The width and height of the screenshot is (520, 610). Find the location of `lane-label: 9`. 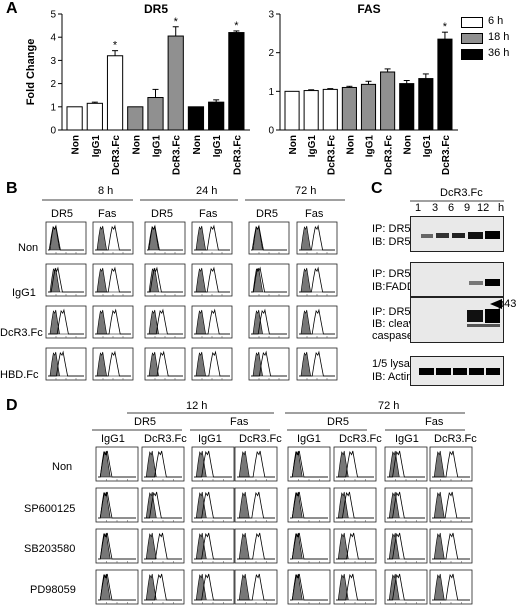

lane-label: 9 is located at coordinates (467, 208).